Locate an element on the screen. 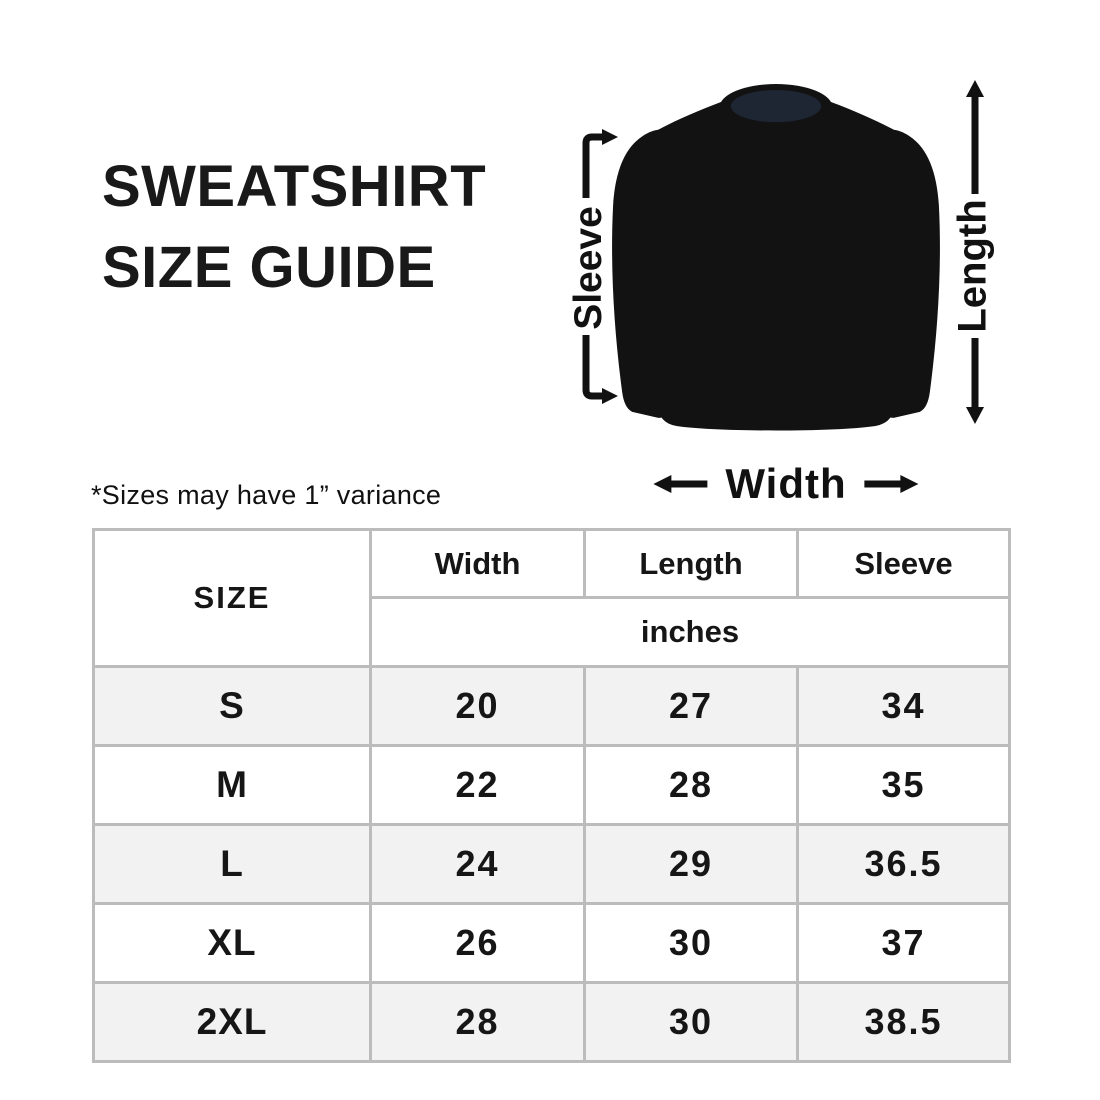 The width and height of the screenshot is (1100, 1100). sleeve-column-header: Sleeve is located at coordinates (903, 563).